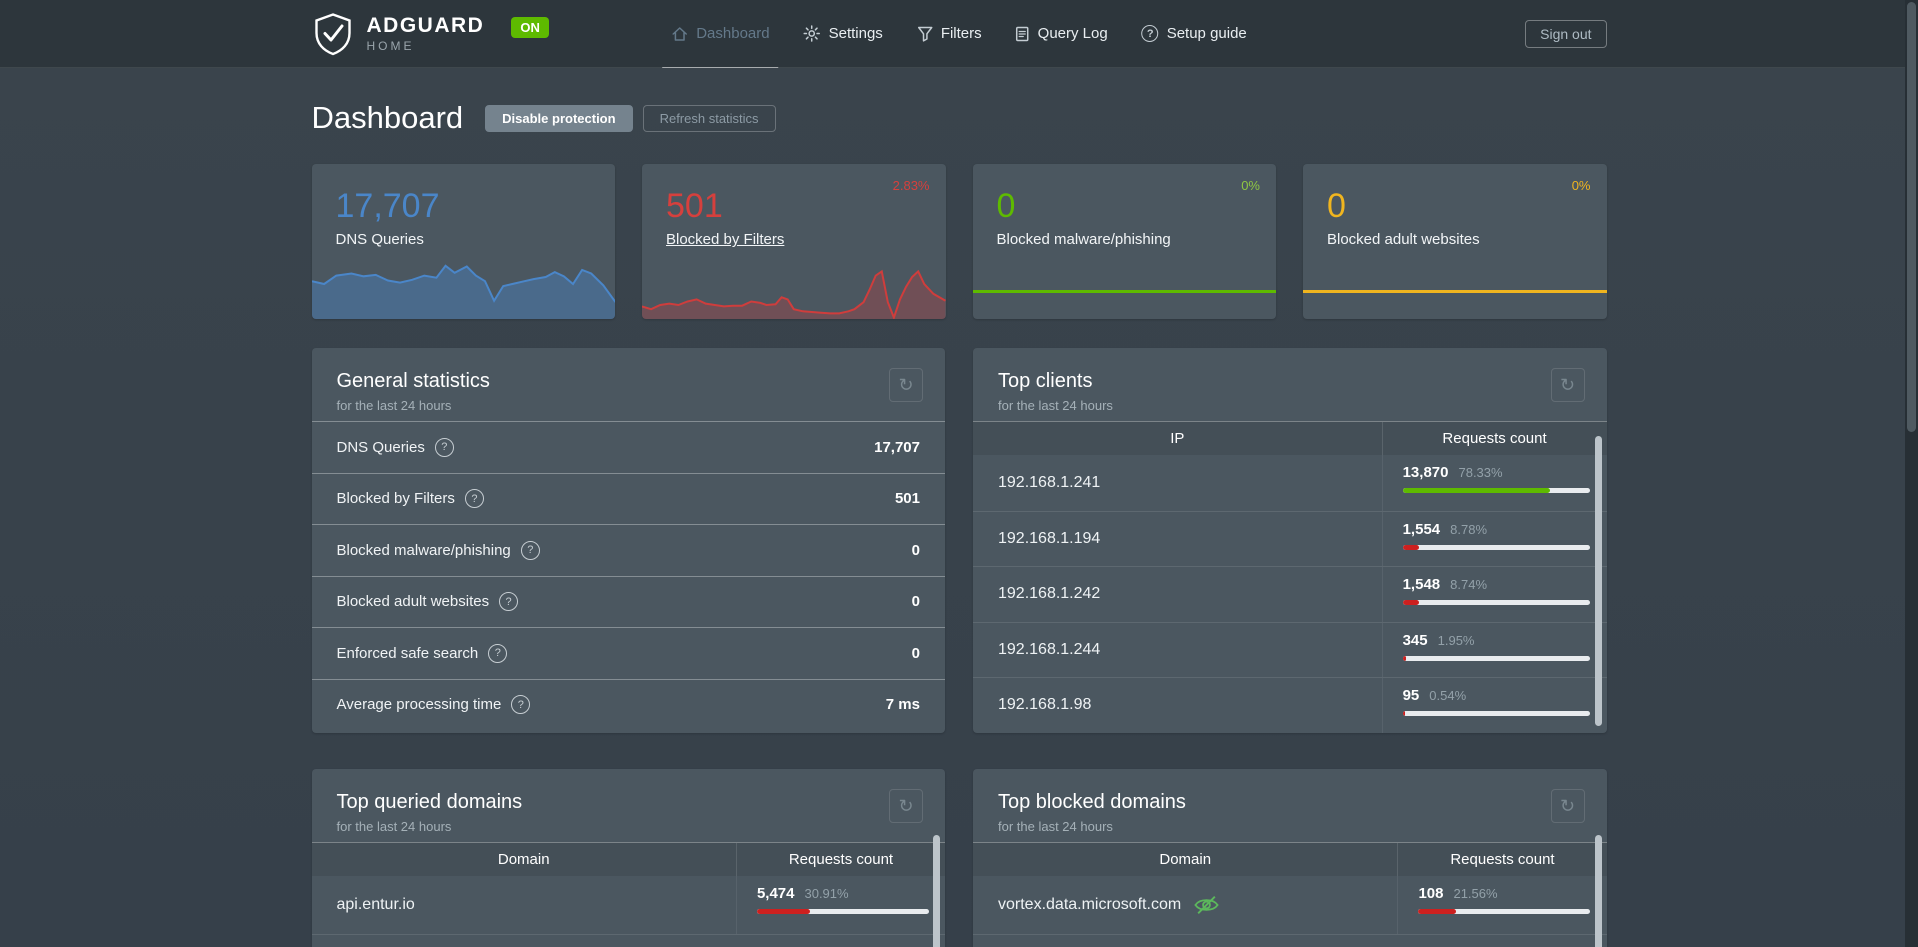 The width and height of the screenshot is (1918, 947). What do you see at coordinates (1072, 33) in the screenshot?
I see `nav-label: Query Log` at bounding box center [1072, 33].